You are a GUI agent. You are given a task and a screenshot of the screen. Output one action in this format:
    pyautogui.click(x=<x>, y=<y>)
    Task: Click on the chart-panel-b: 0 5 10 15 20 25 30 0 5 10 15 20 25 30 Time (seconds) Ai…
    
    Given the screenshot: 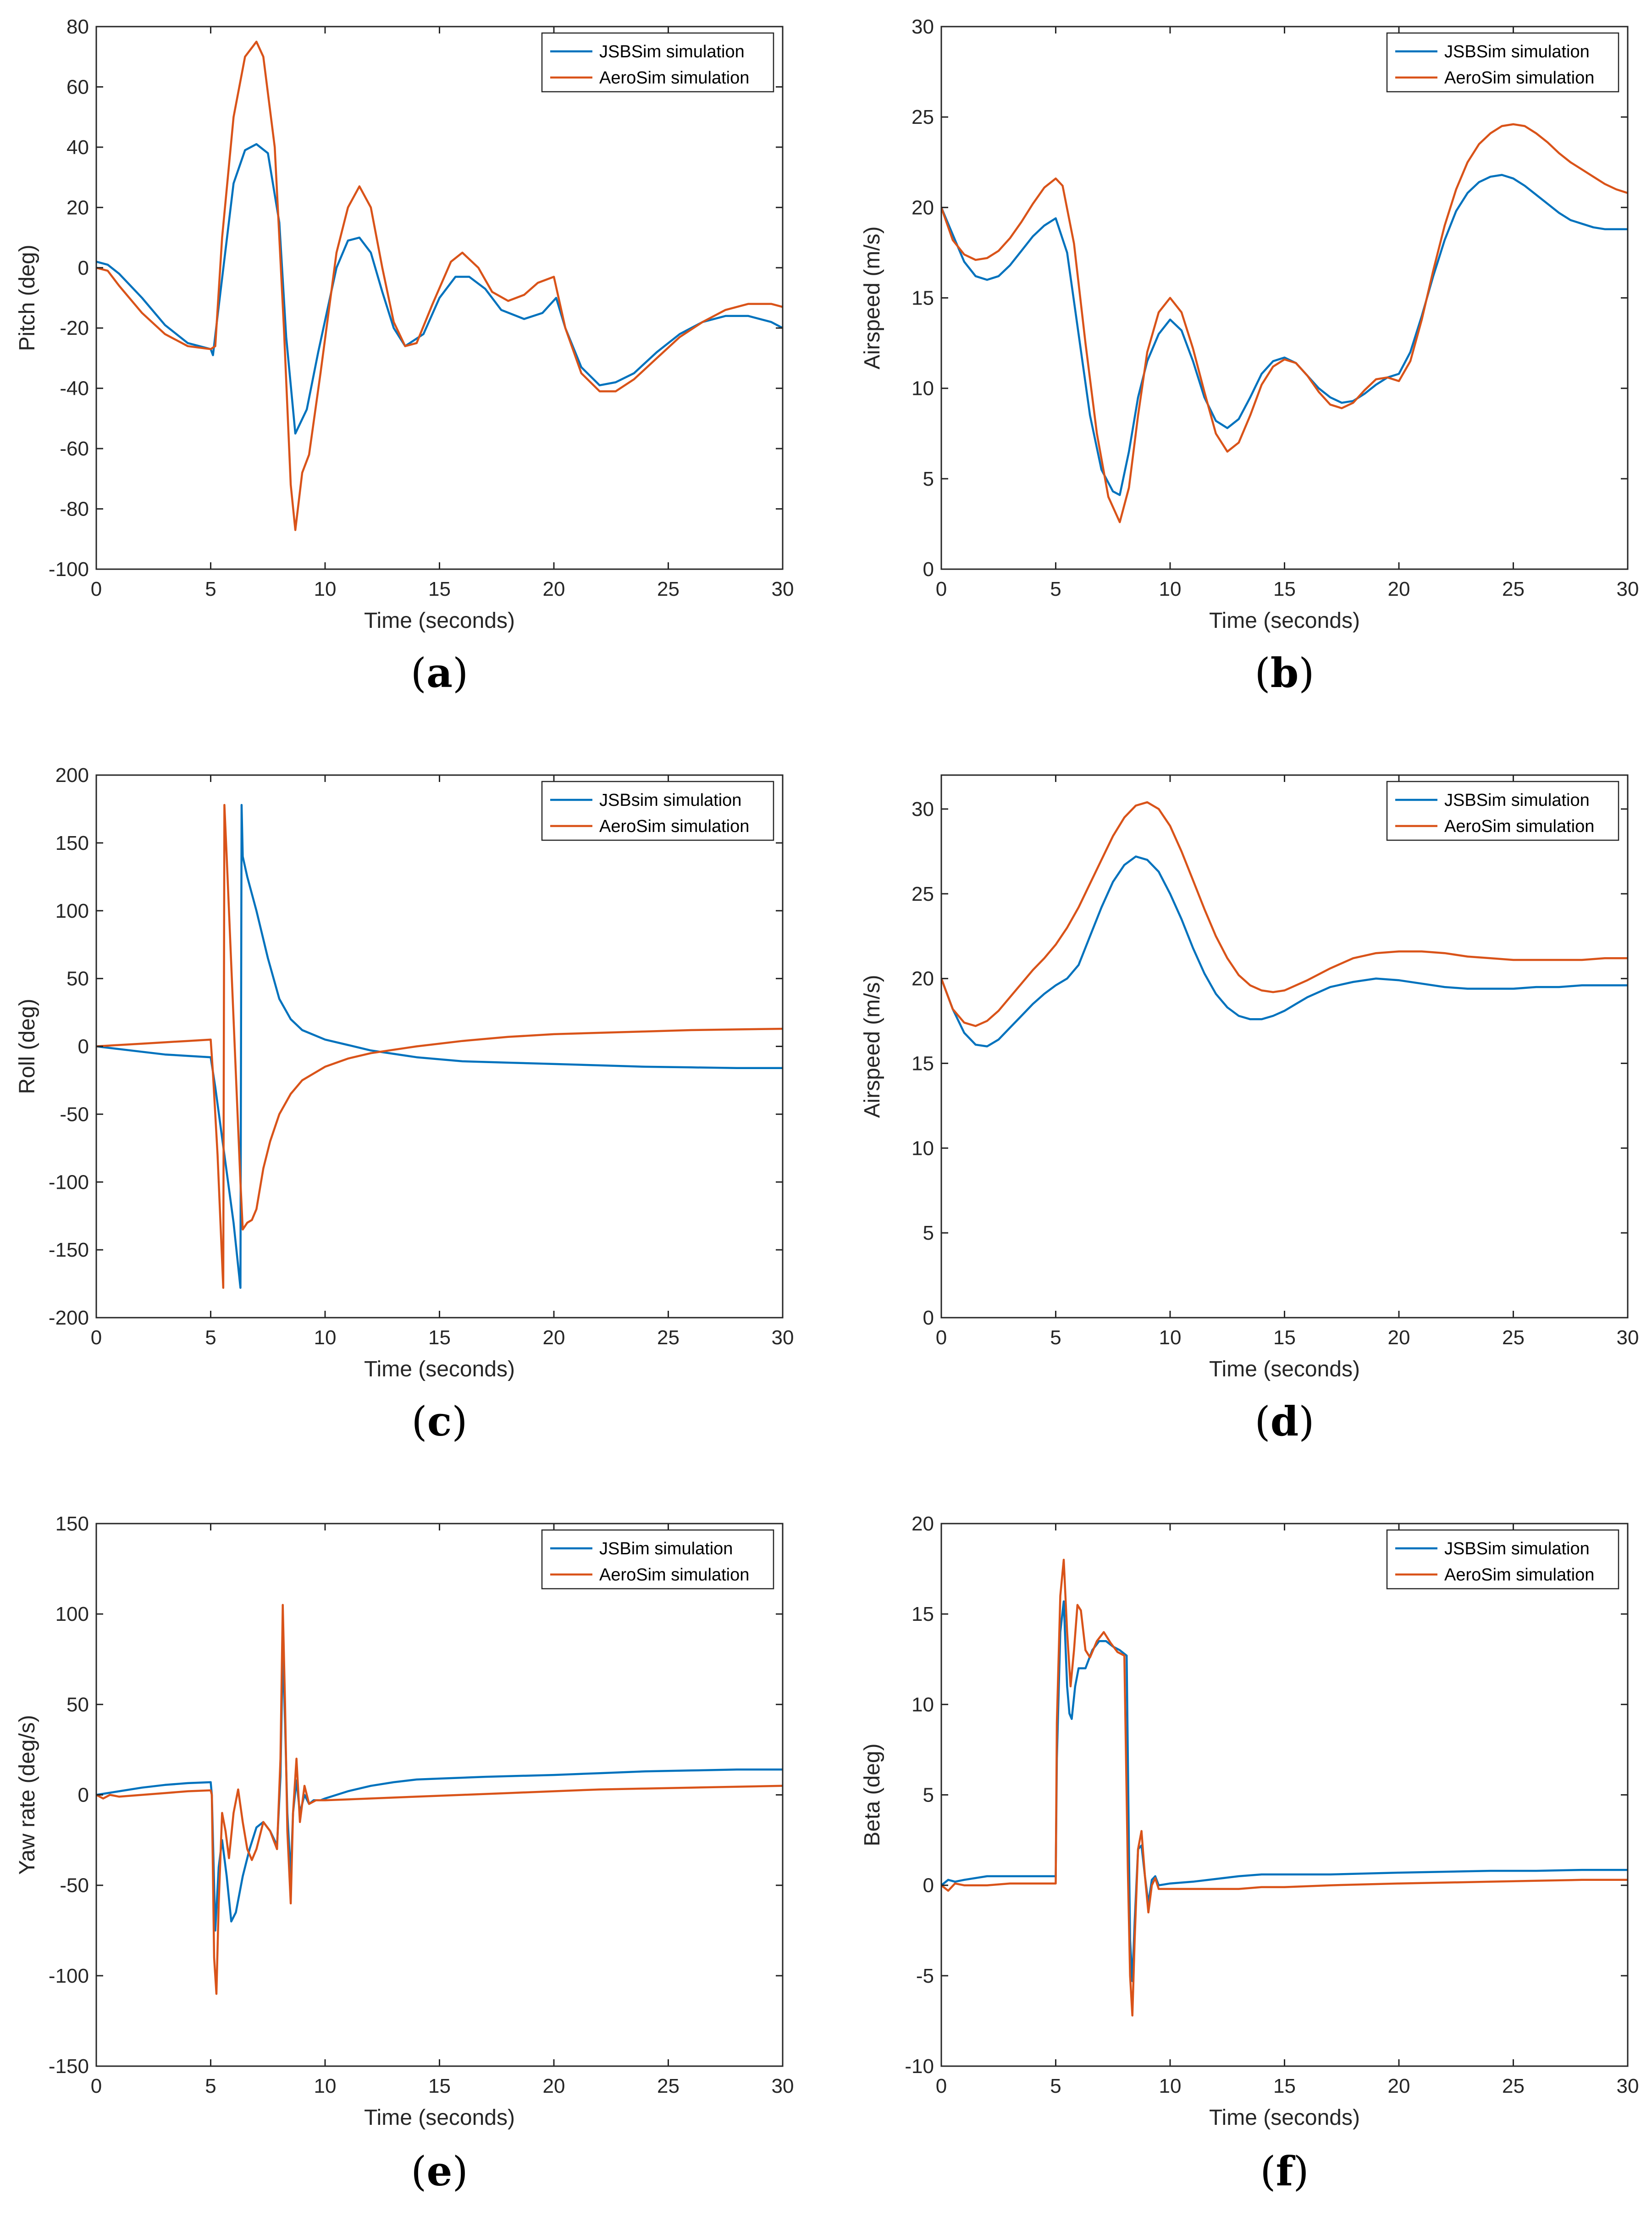 What is the action you would take?
    pyautogui.click(x=1249, y=357)
    